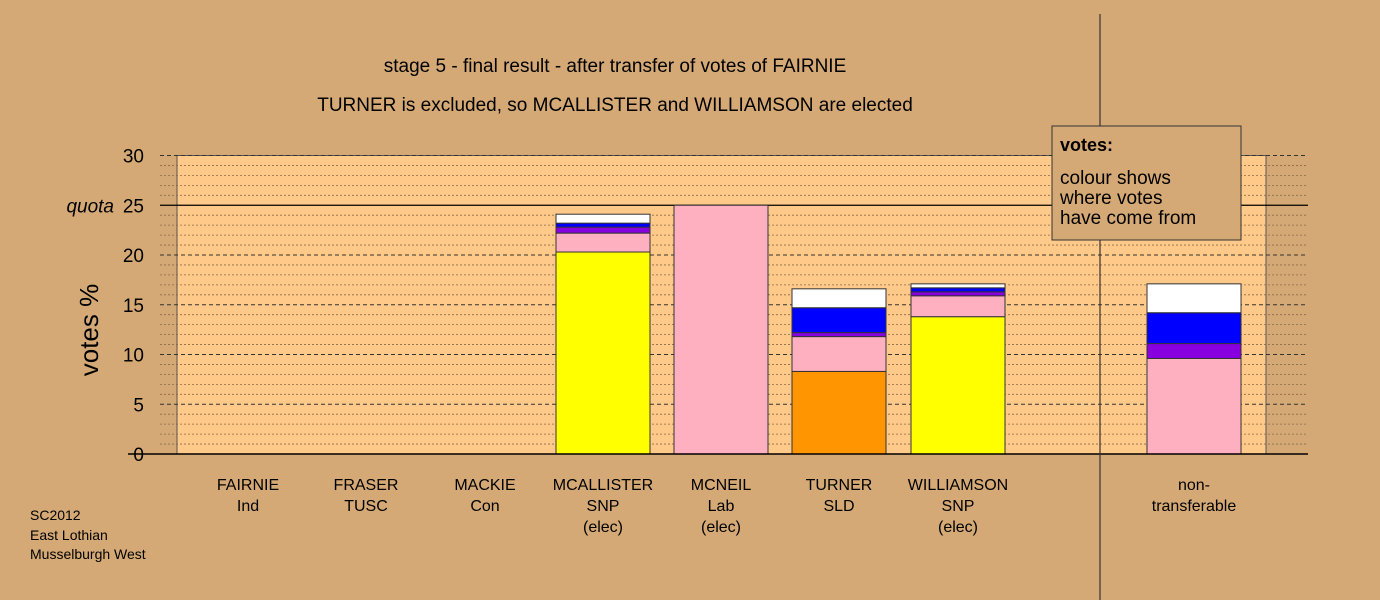  I want to click on category-label: FAIRNIE, so click(248, 485).